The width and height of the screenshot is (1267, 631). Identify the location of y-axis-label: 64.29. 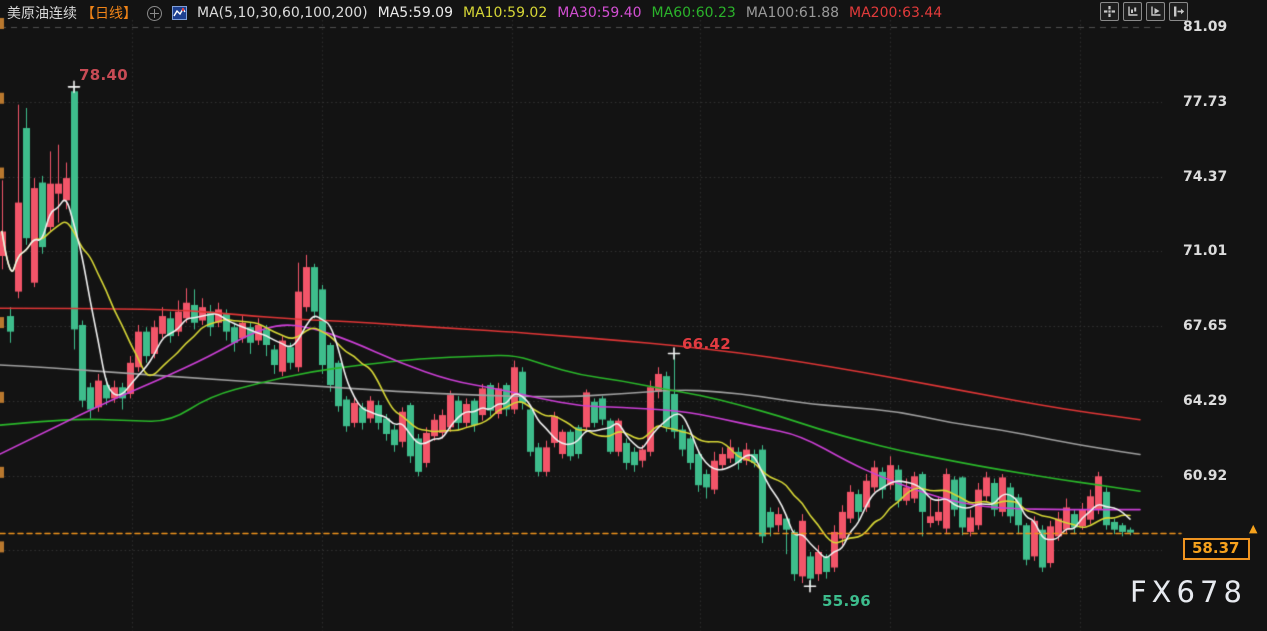
(1205, 400).